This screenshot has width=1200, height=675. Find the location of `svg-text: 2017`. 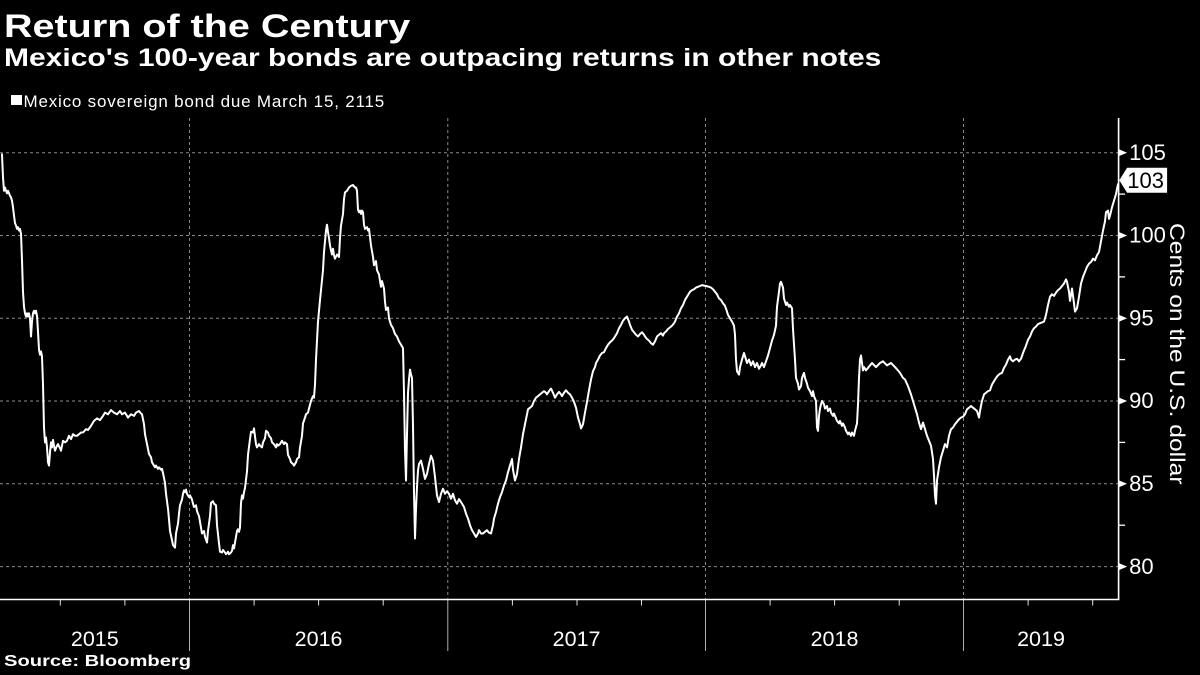

svg-text: 2017 is located at coordinates (577, 639).